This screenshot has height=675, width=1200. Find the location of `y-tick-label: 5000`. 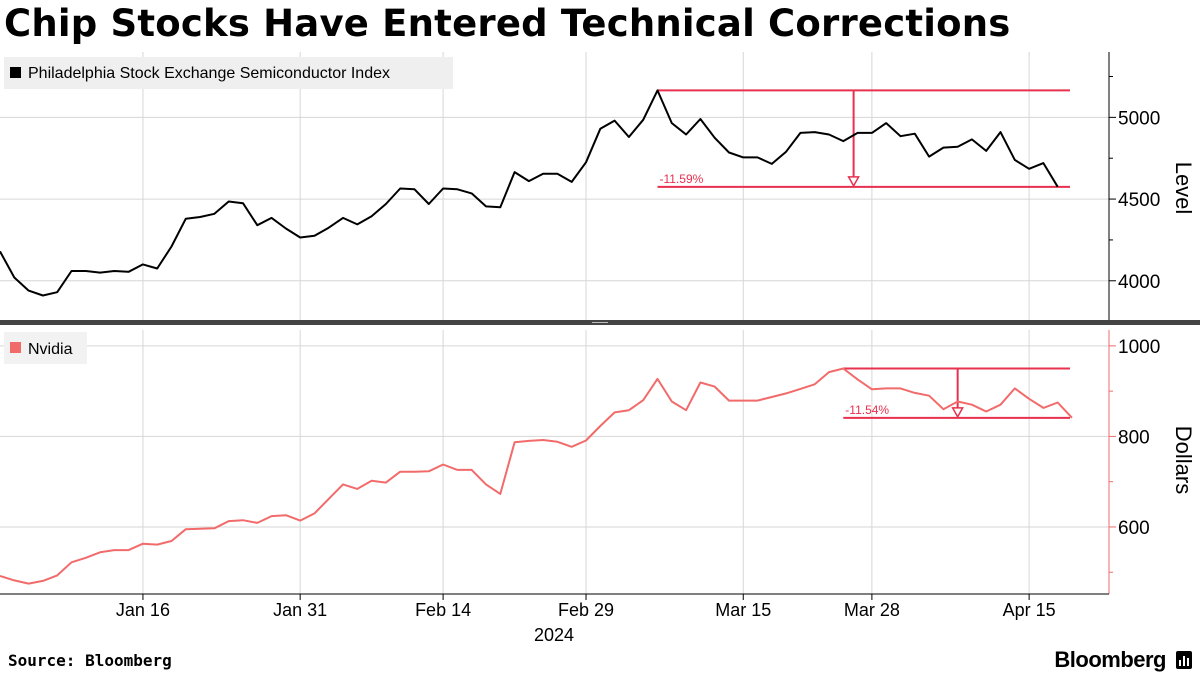

y-tick-label: 5000 is located at coordinates (1139, 118).